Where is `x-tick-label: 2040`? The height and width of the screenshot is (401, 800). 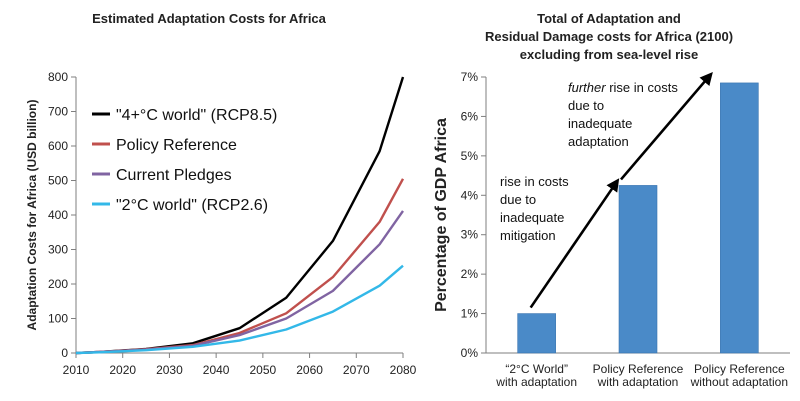 x-tick-label: 2040 is located at coordinates (216, 370).